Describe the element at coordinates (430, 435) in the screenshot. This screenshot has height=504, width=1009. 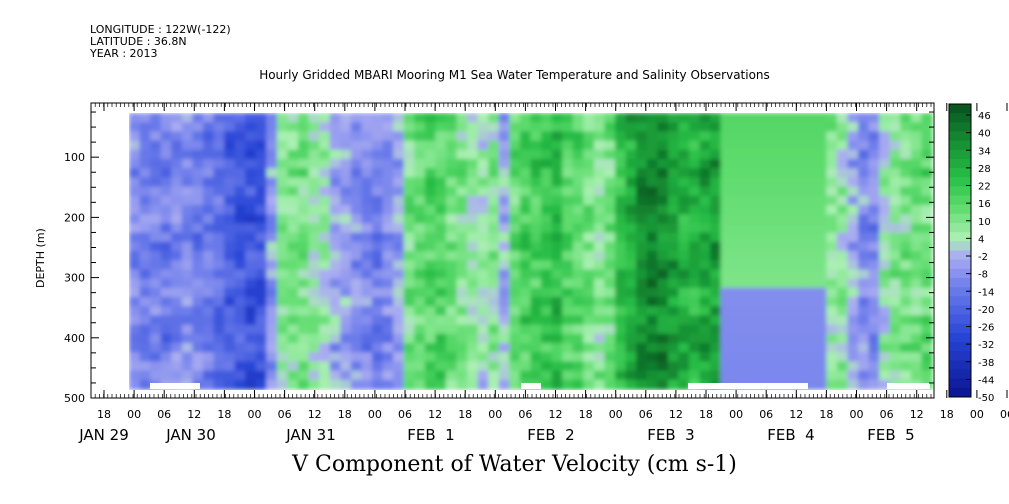
I see `x-day-label: FEB 1` at that location.